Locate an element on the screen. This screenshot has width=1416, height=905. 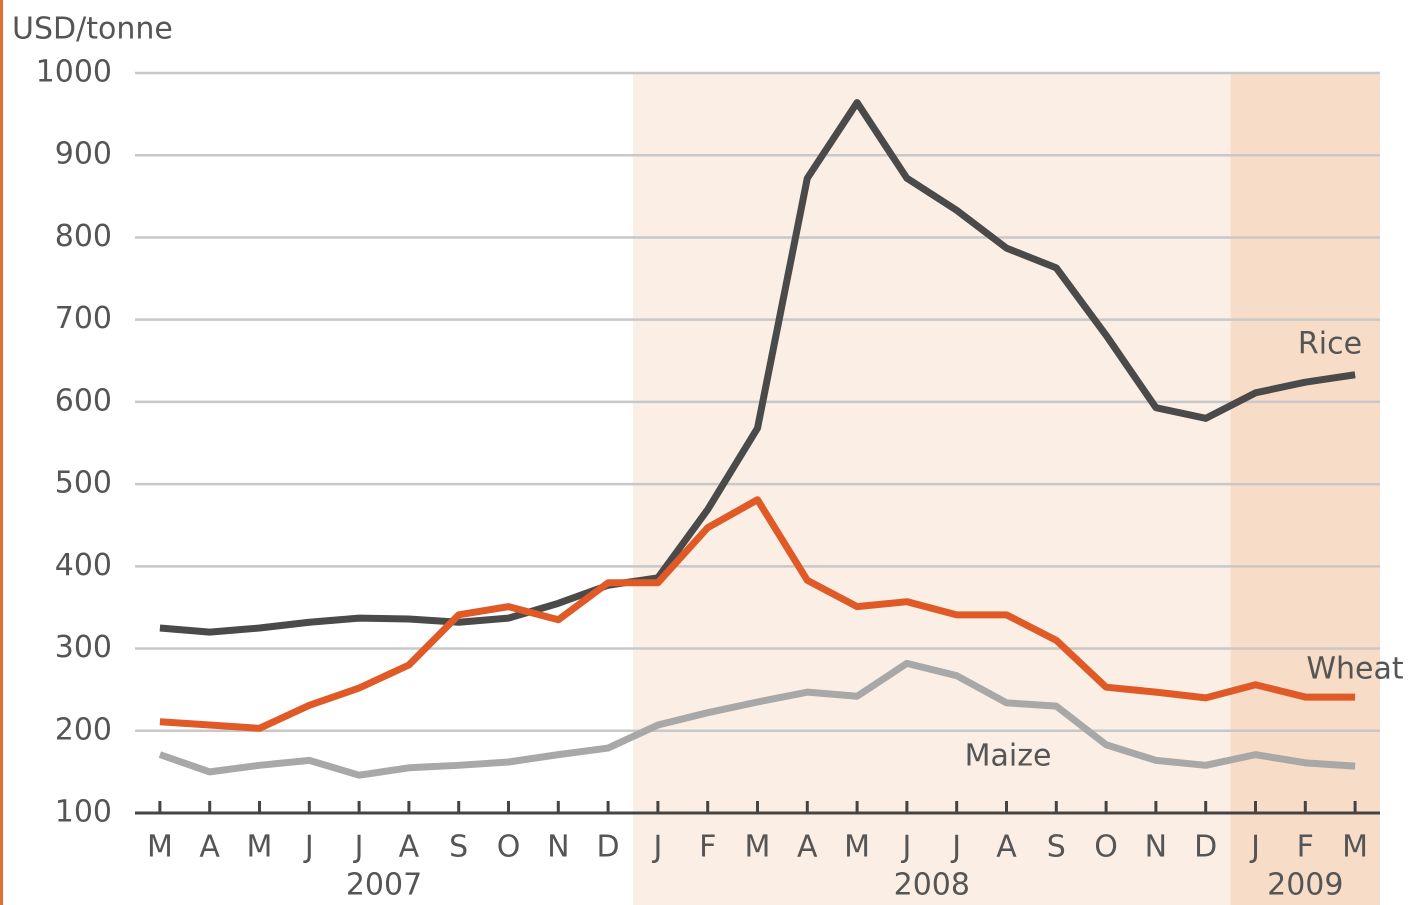
y-tick-label: 600 is located at coordinates (83, 400).